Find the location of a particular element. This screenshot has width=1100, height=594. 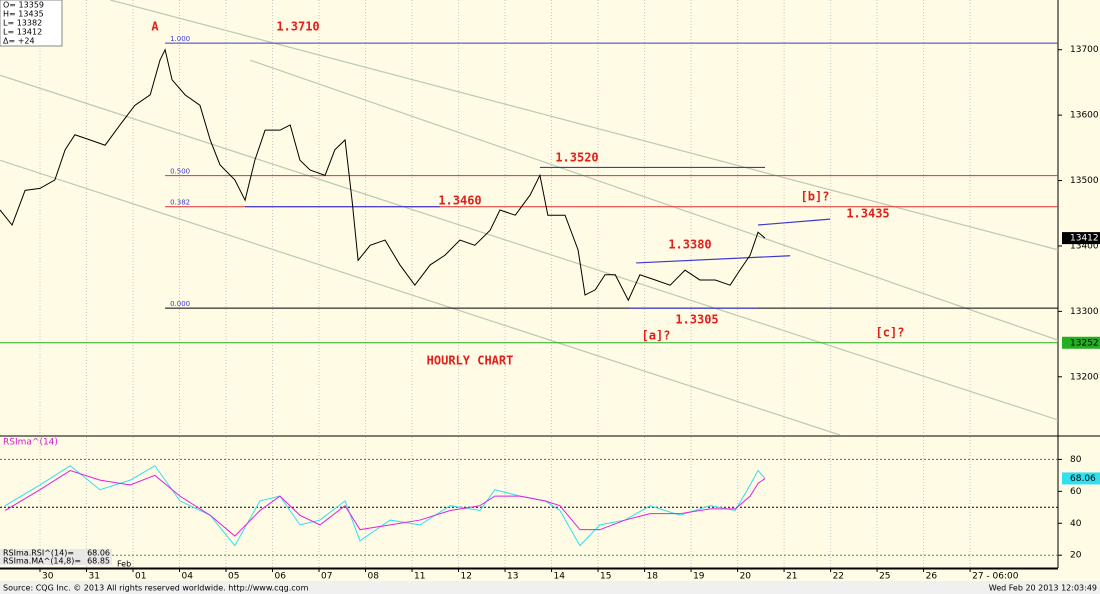

y-tick-label: 13200 is located at coordinates (1084, 377).